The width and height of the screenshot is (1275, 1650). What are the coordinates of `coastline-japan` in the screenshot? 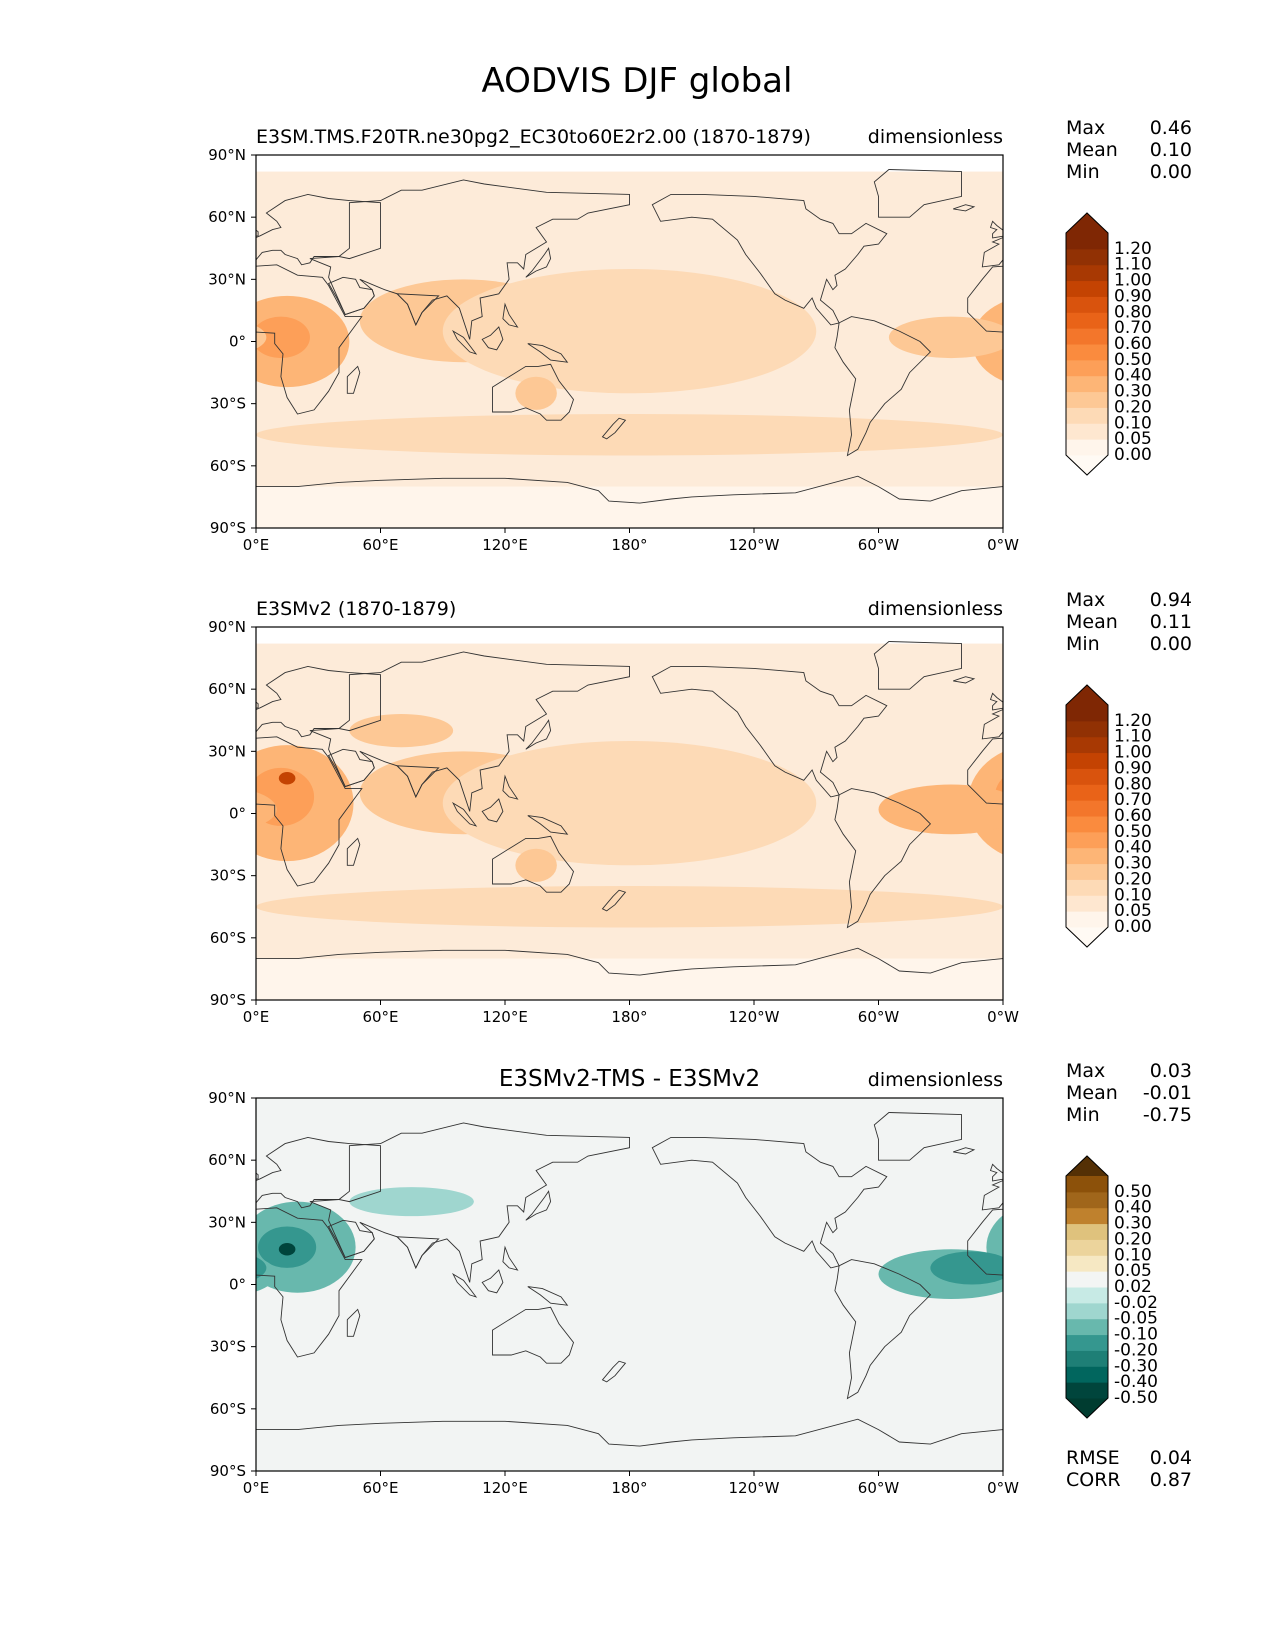 It's located at (538, 734).